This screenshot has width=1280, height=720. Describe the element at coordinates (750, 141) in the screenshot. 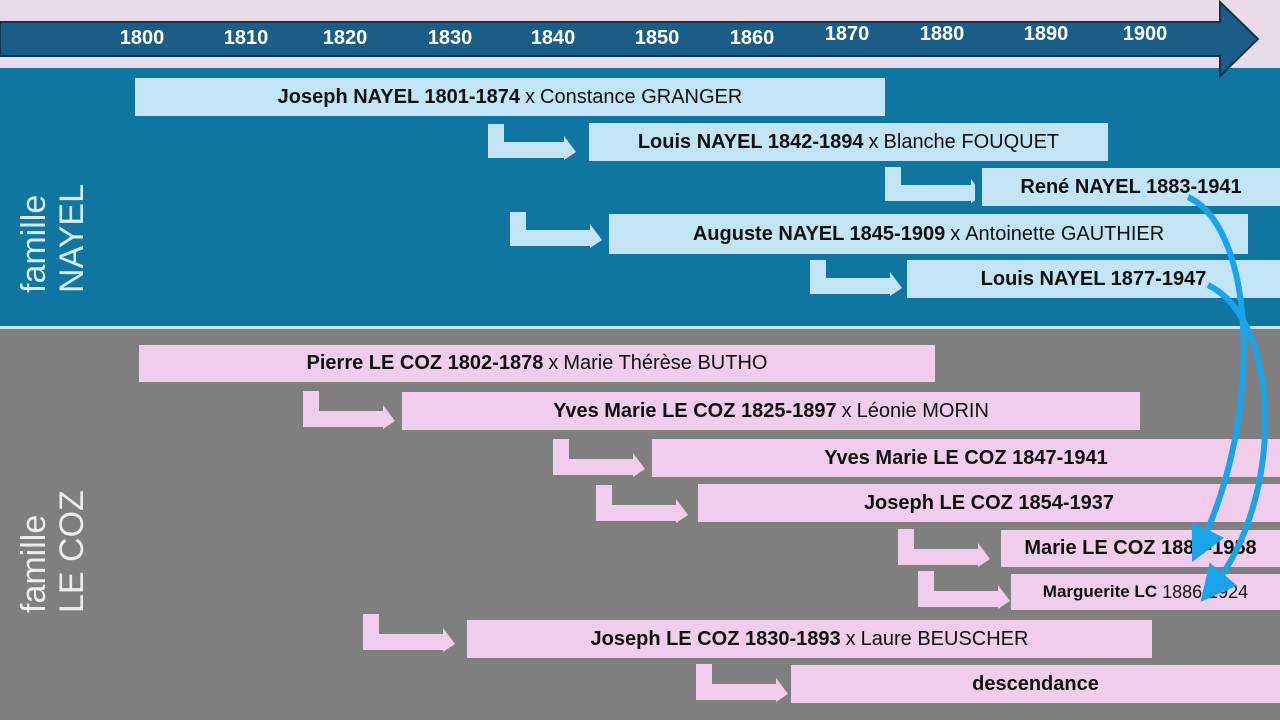

I see `person-name: Louis NAYEL 1842-1894` at that location.